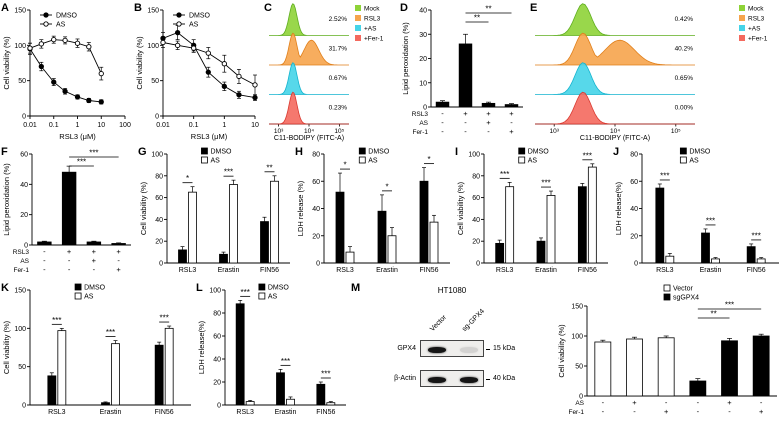  Describe the element at coordinates (229, 270) in the screenshot. I see `svg-text: Erastin` at that location.